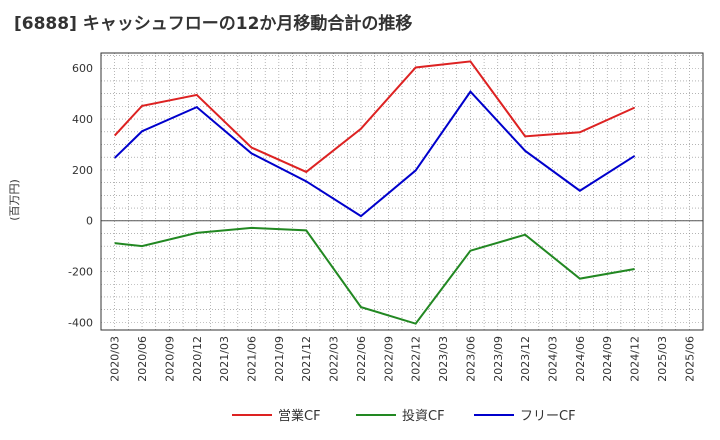 The image size is (720, 440). Describe the element at coordinates (580, 359) in the screenshot. I see `x-tick-label: 2024/06` at that location.